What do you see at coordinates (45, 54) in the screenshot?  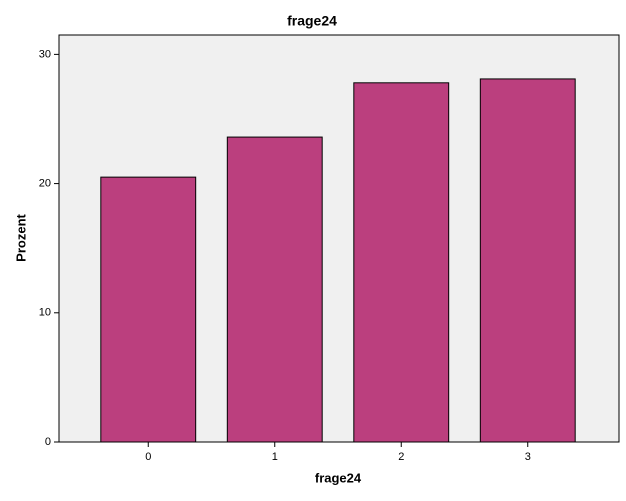 I see `y-tick-label: 30` at bounding box center [45, 54].